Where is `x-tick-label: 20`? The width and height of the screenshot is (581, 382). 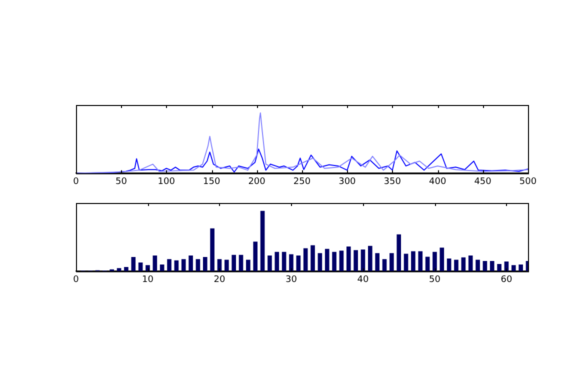 x-tick-label: 20 is located at coordinates (220, 279).